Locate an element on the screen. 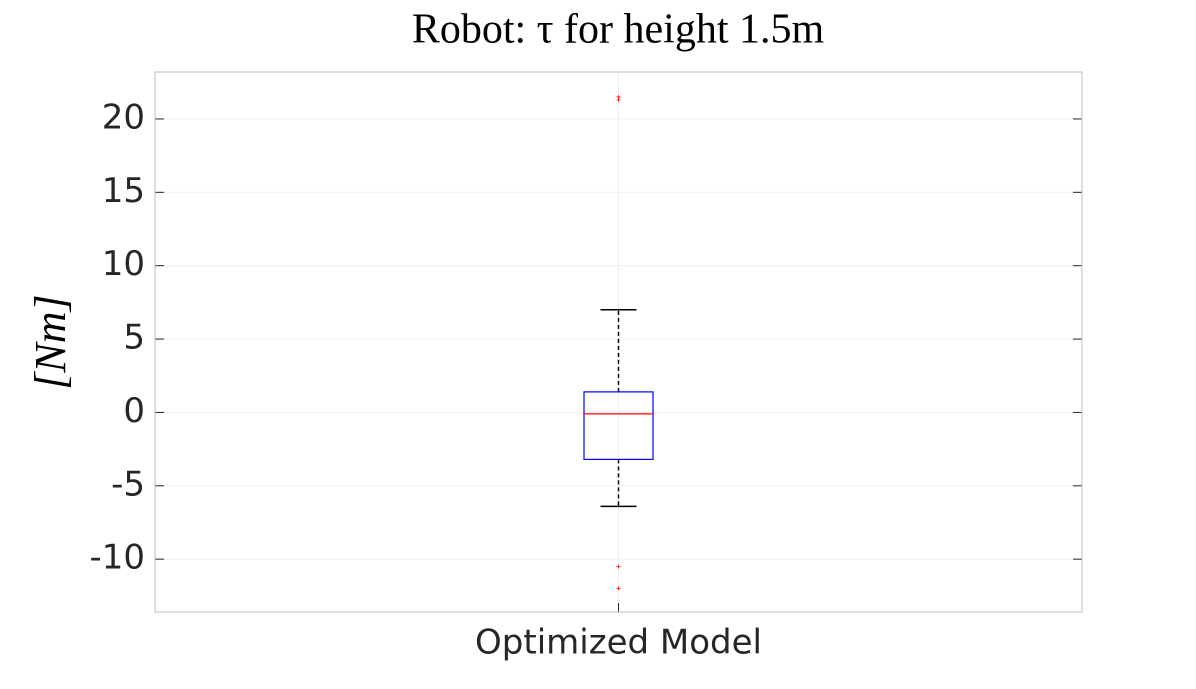 This screenshot has height=689, width=1196. chart-title: Robot: τ for height 1.5m is located at coordinates (618, 30).